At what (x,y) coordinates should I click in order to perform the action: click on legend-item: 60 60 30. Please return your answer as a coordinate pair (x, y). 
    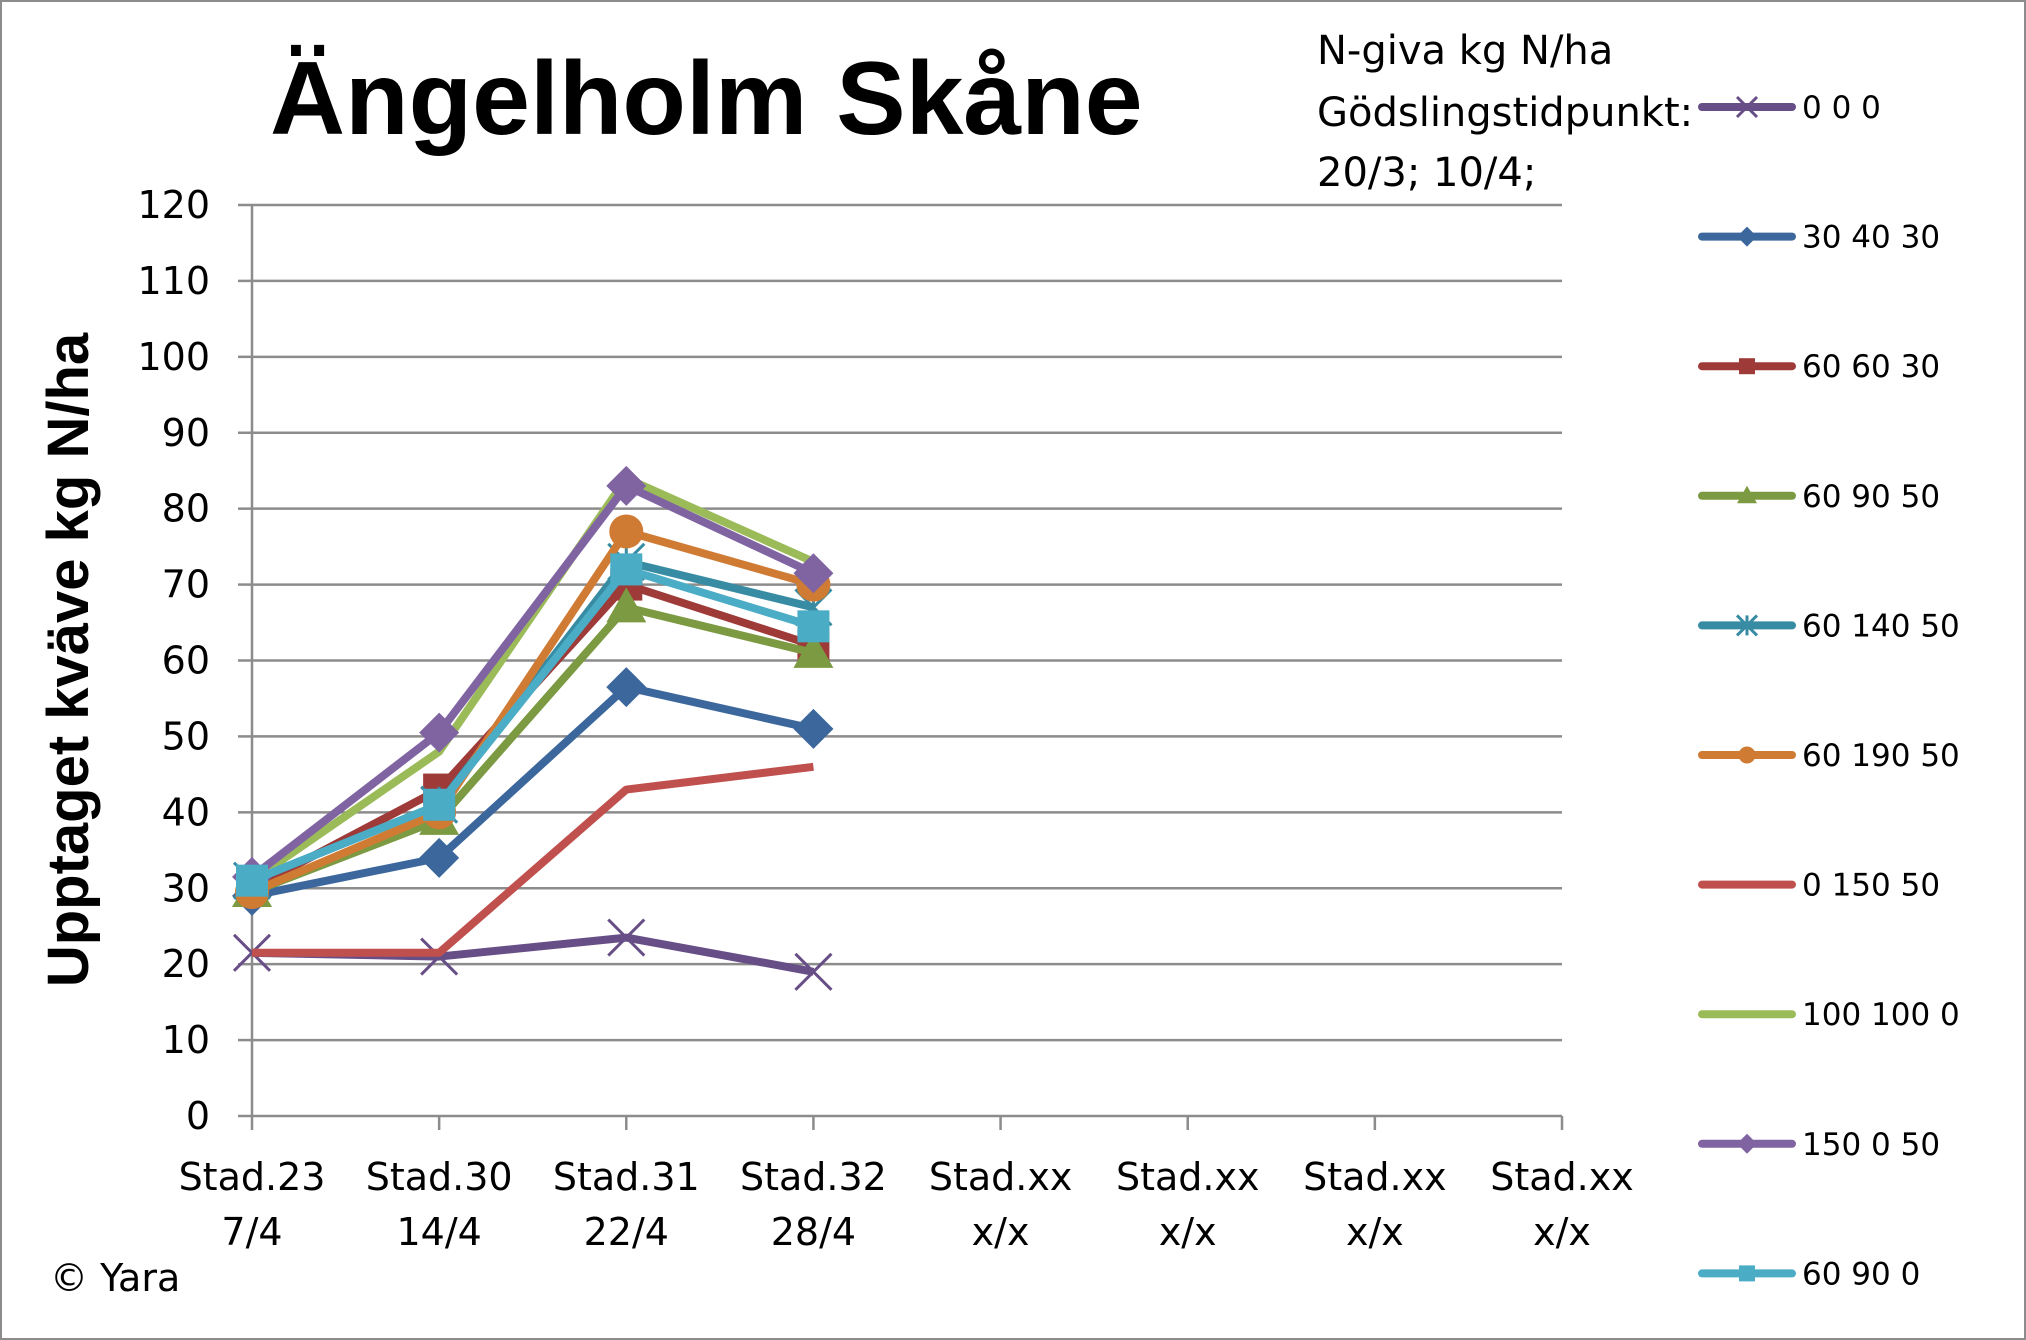
    Looking at the image, I should click on (1819, 367).